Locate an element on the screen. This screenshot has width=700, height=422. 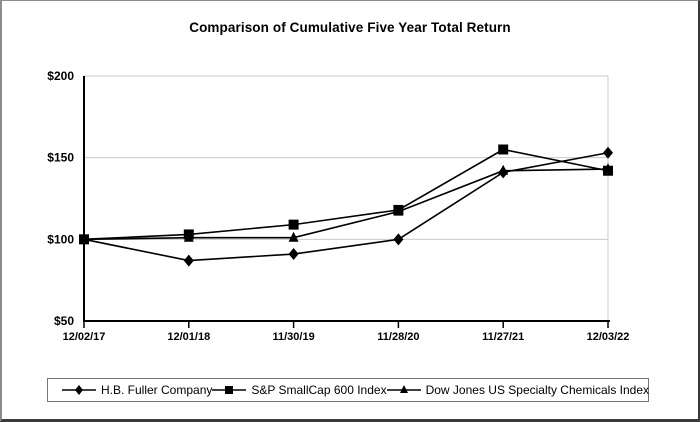
x-axis-label: 12/02/17 is located at coordinates (84, 337).